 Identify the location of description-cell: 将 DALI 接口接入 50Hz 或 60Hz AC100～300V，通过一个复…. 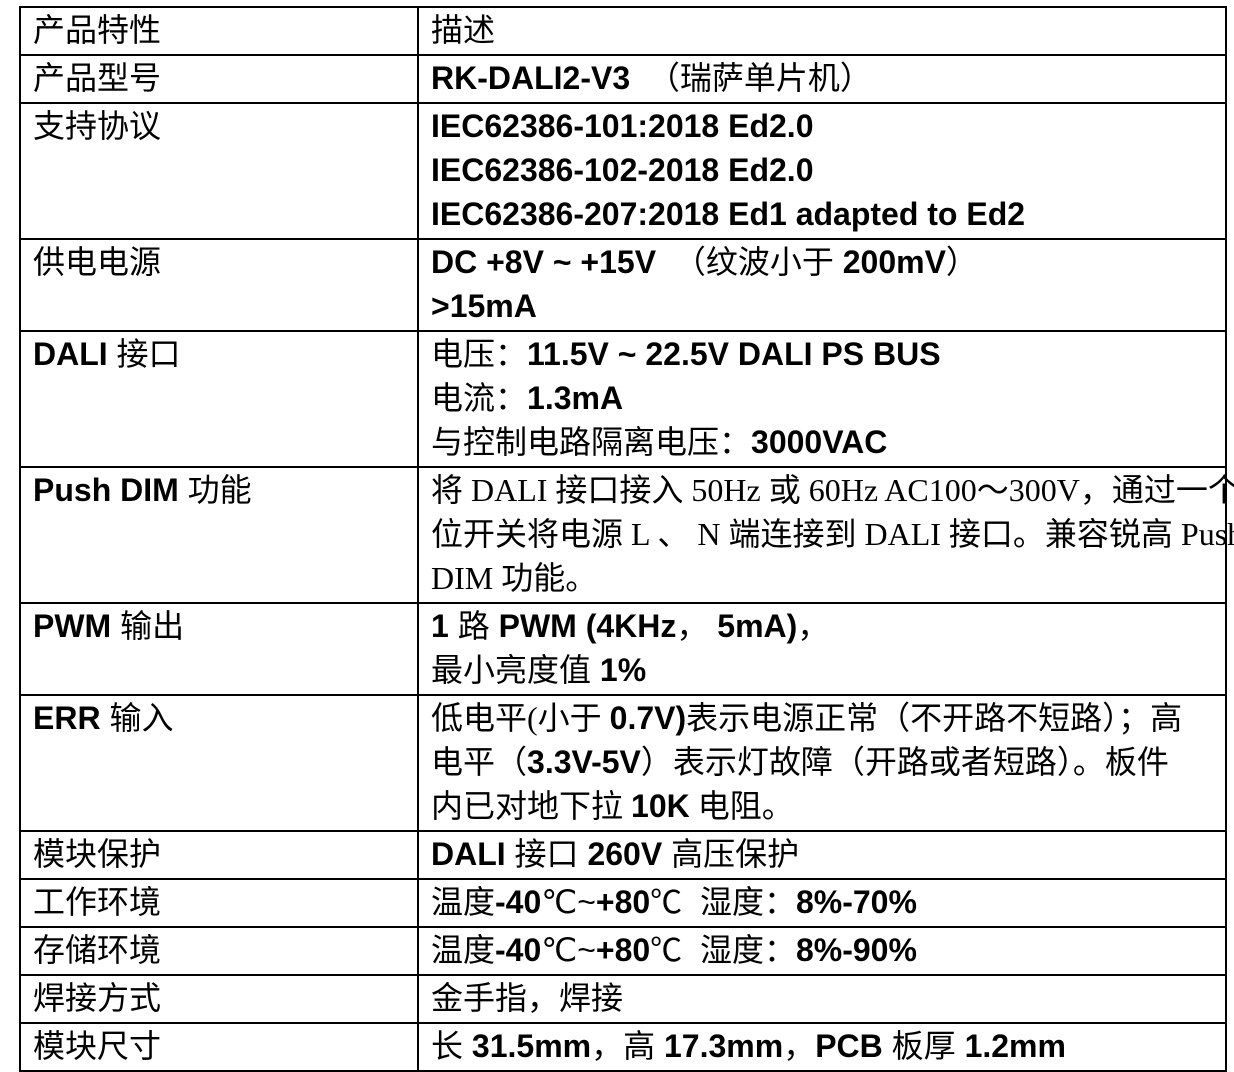
(825, 535).